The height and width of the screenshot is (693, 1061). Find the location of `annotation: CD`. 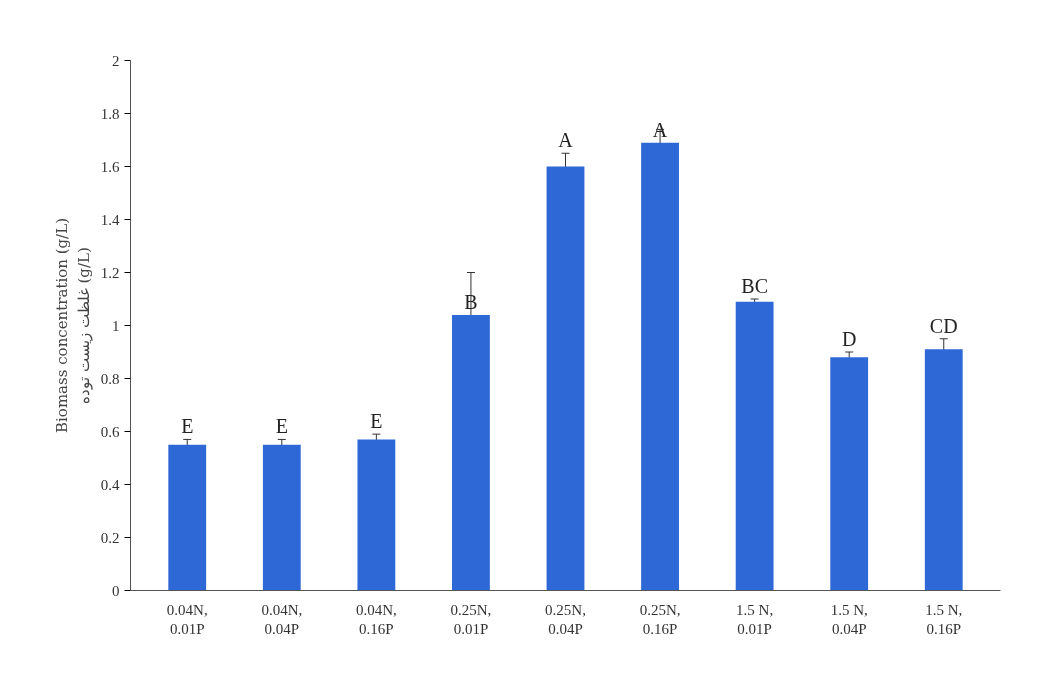

annotation: CD is located at coordinates (943, 325).